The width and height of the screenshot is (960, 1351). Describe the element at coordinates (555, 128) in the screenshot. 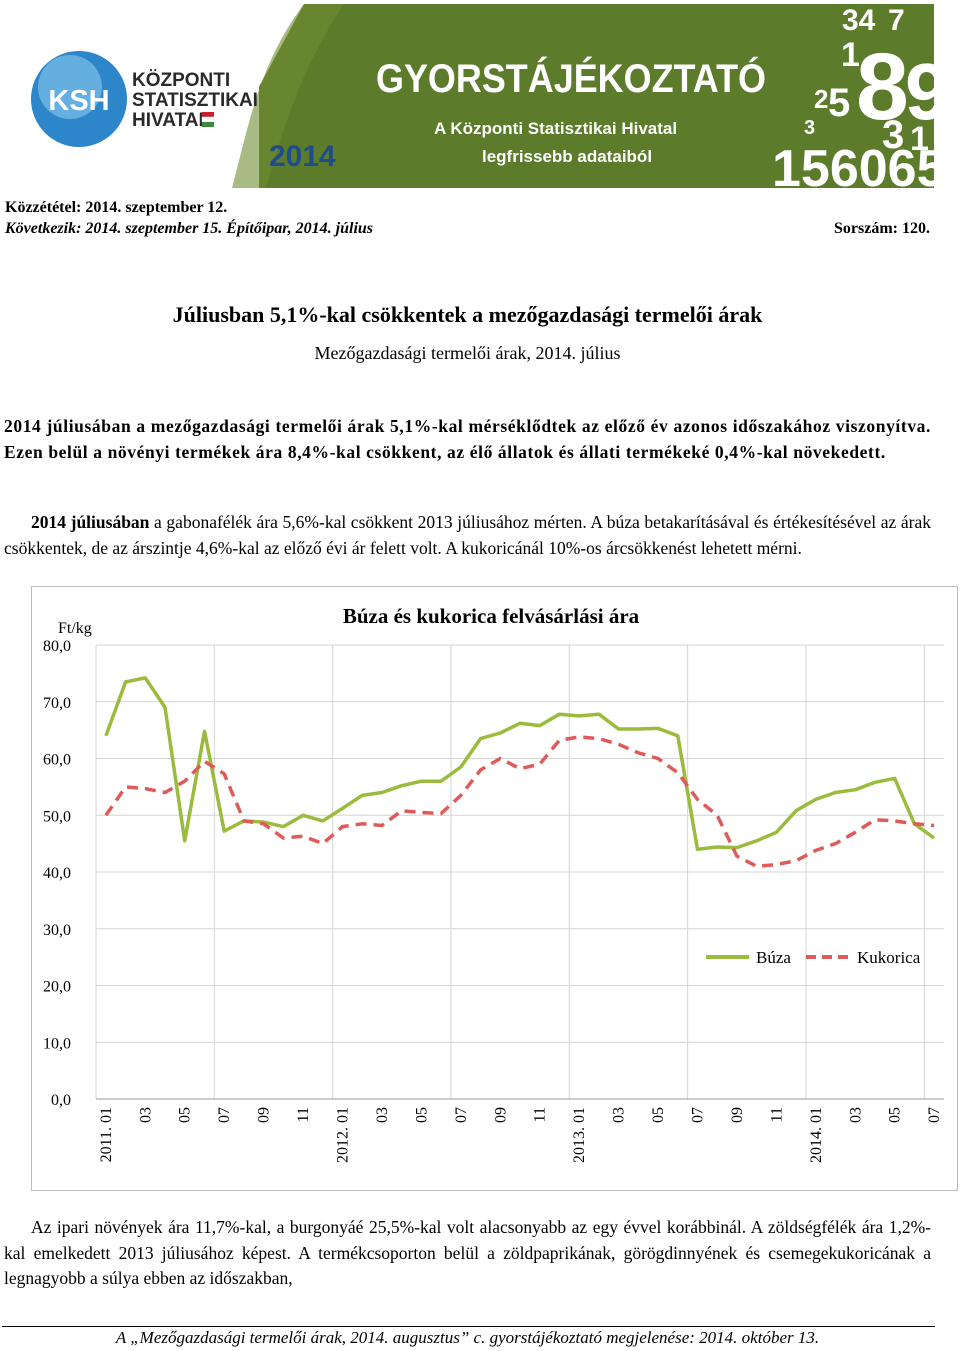

I see `banner-subtitle-1: A Központi Statisztikai Hivatal` at that location.